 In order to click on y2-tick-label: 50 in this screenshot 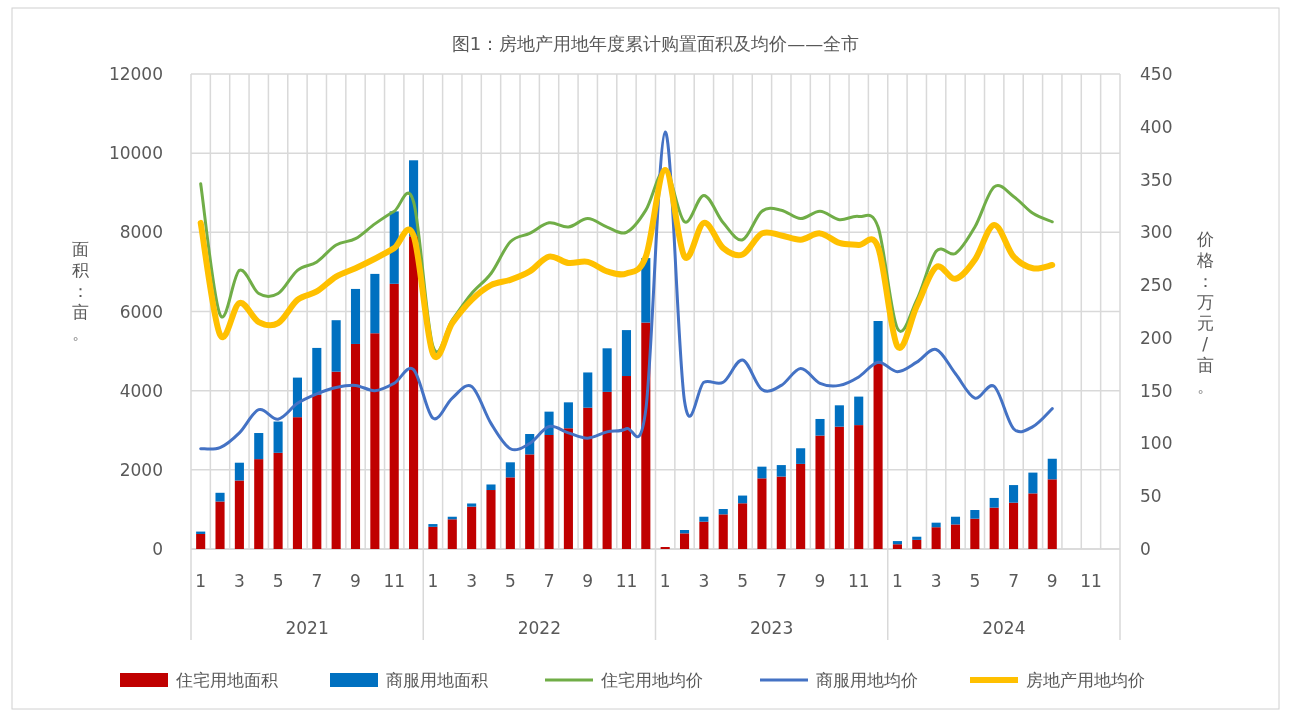, I will do `click(1151, 496)`.